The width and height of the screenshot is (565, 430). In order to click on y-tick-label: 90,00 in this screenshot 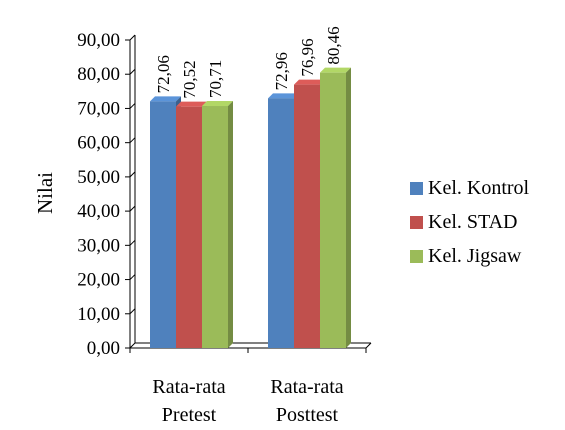, I will do `click(98, 40)`.